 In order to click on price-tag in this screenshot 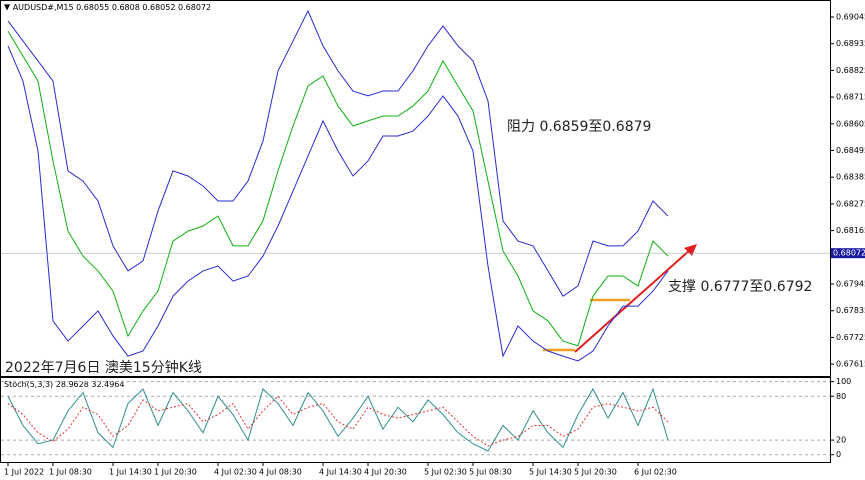, I will do `click(848, 253)`.